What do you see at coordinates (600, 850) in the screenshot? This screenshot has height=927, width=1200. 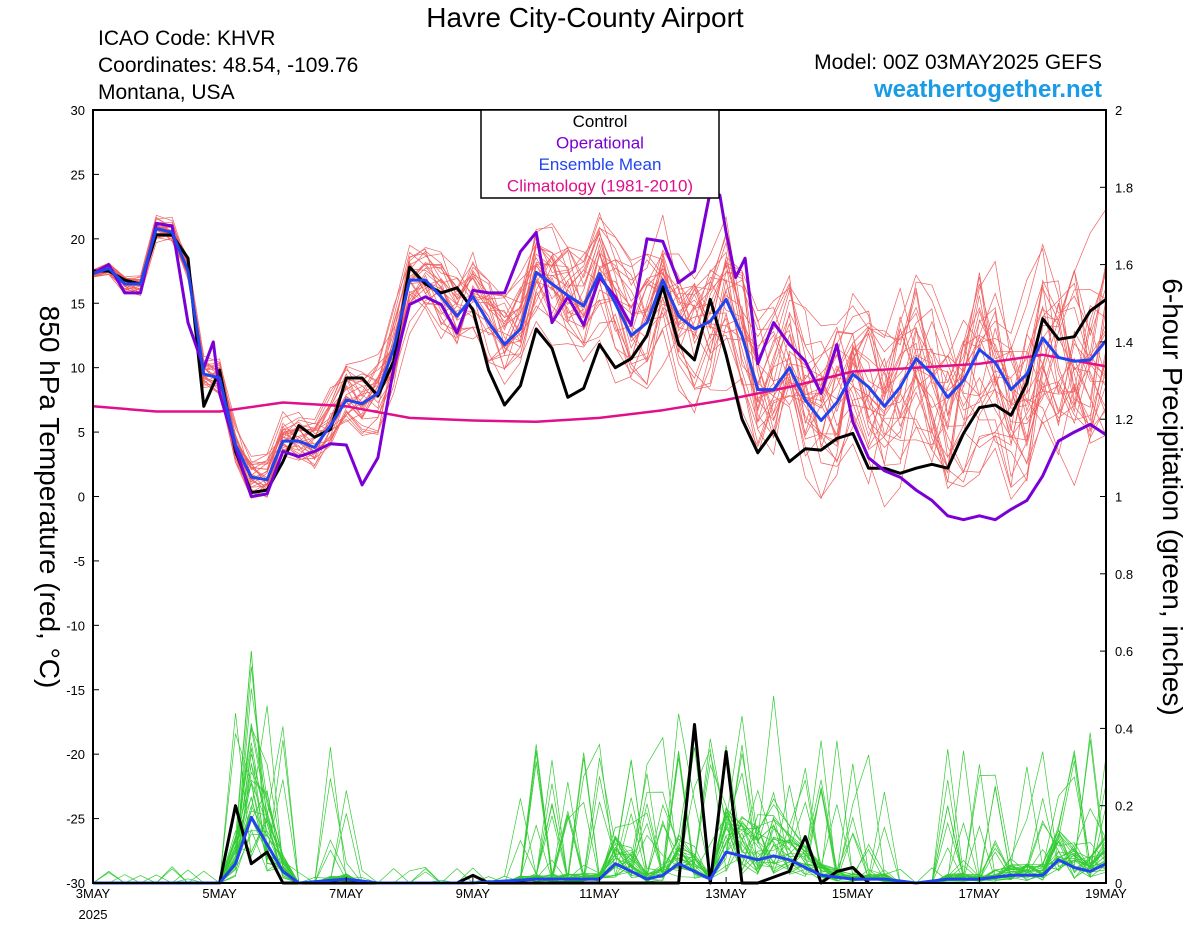 I see `ensemble-mean-precip-line` at bounding box center [600, 850].